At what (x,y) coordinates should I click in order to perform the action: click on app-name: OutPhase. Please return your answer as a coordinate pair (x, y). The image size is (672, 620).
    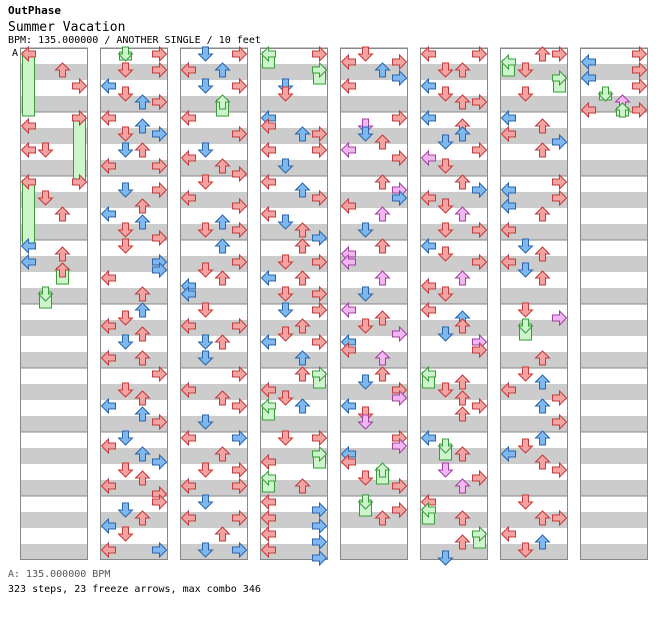
    Looking at the image, I should click on (34, 10).